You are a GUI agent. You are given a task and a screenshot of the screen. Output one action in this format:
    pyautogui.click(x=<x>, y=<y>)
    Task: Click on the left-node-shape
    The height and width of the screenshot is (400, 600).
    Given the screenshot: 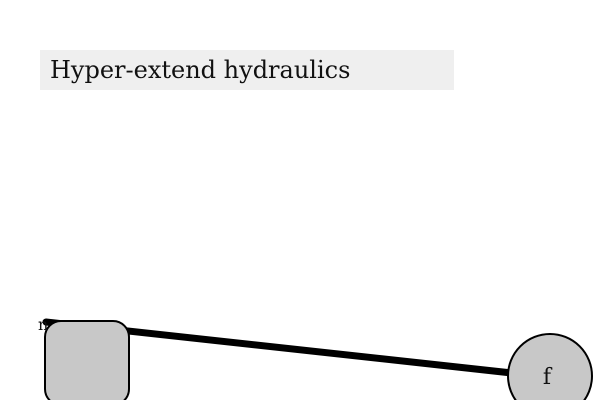 What is the action you would take?
    pyautogui.click(x=87, y=360)
    